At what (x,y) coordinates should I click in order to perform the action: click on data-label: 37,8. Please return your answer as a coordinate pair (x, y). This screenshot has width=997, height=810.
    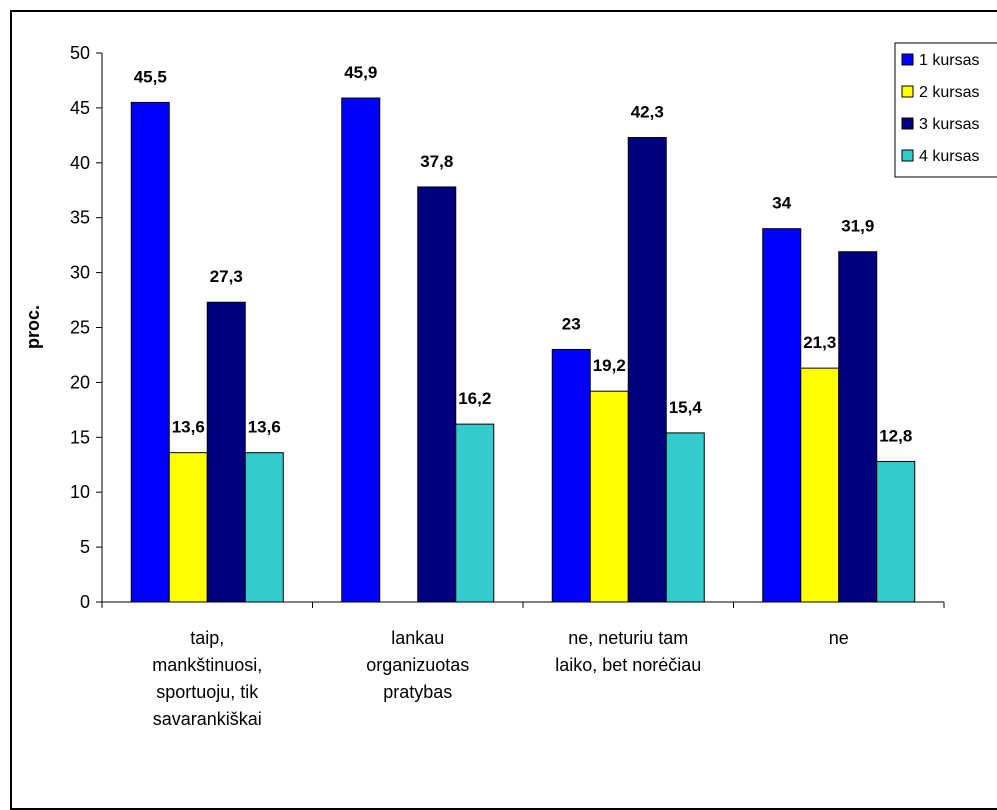
    Looking at the image, I should click on (436, 161).